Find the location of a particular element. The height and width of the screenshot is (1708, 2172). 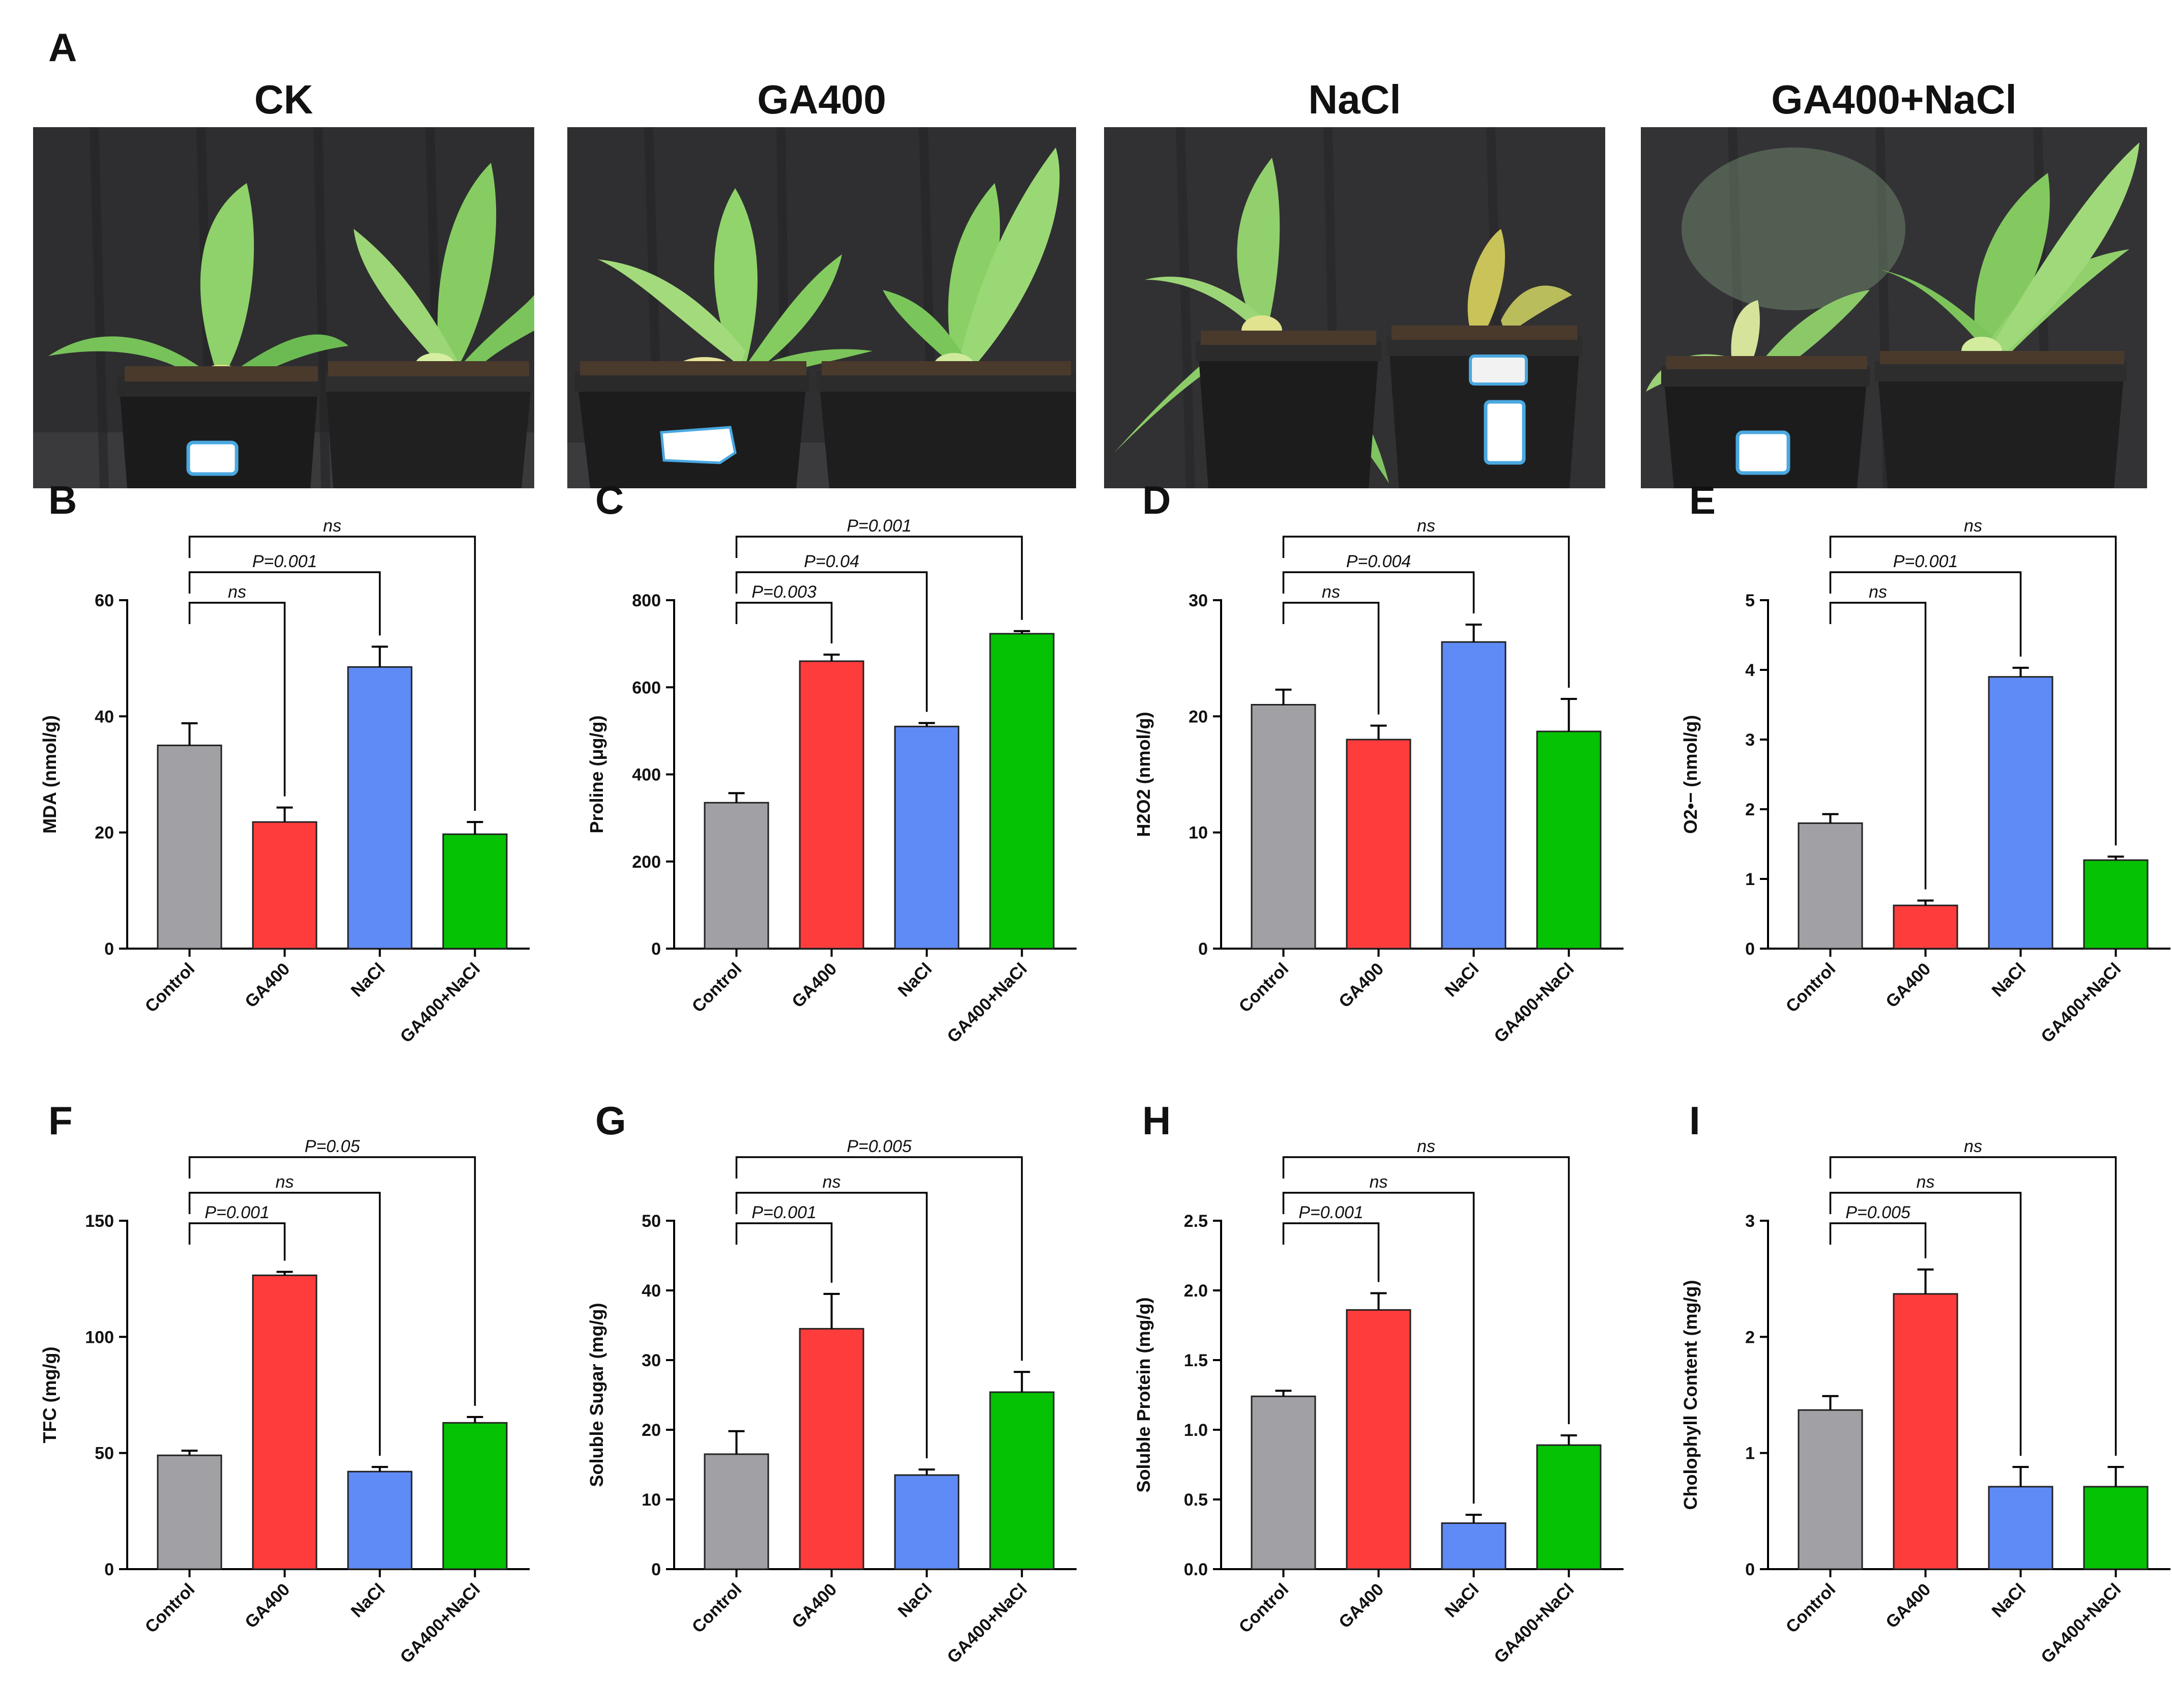

y-tick-label-b: 60 is located at coordinates (105, 601).